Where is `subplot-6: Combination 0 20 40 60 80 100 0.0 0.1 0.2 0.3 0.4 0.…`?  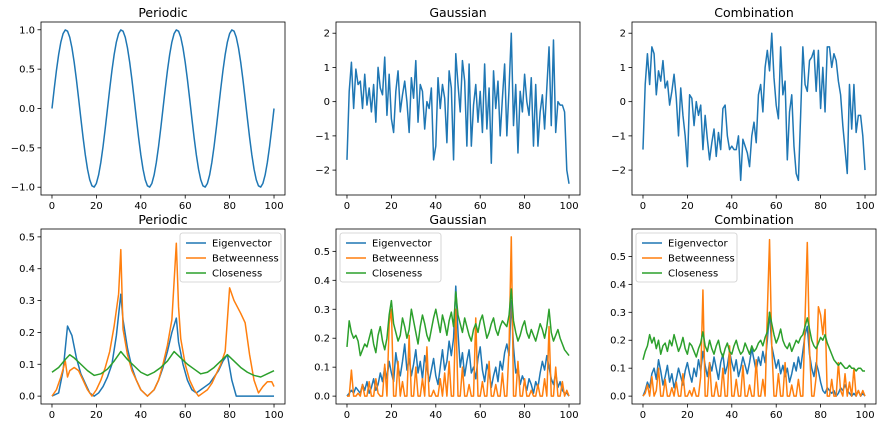
subplot-6: Combination 0 20 40 60 80 100 0.0 0.1 0.2 0.3 0.4 0.… is located at coordinates (743, 316).